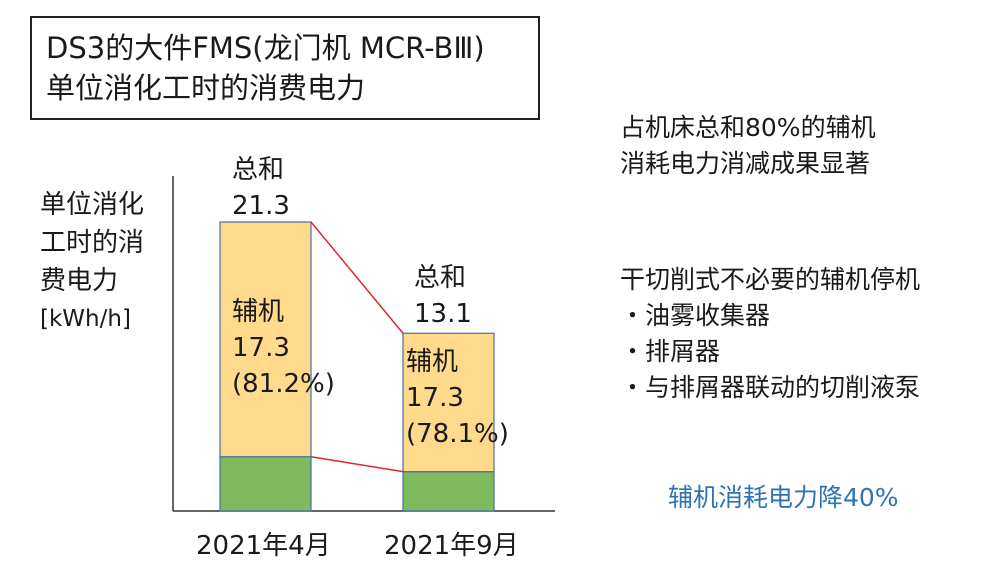  Describe the element at coordinates (92, 262) in the screenshot. I see `y-axis-label: 单位消化 工时的消 费电力 [kWh/h]` at that location.